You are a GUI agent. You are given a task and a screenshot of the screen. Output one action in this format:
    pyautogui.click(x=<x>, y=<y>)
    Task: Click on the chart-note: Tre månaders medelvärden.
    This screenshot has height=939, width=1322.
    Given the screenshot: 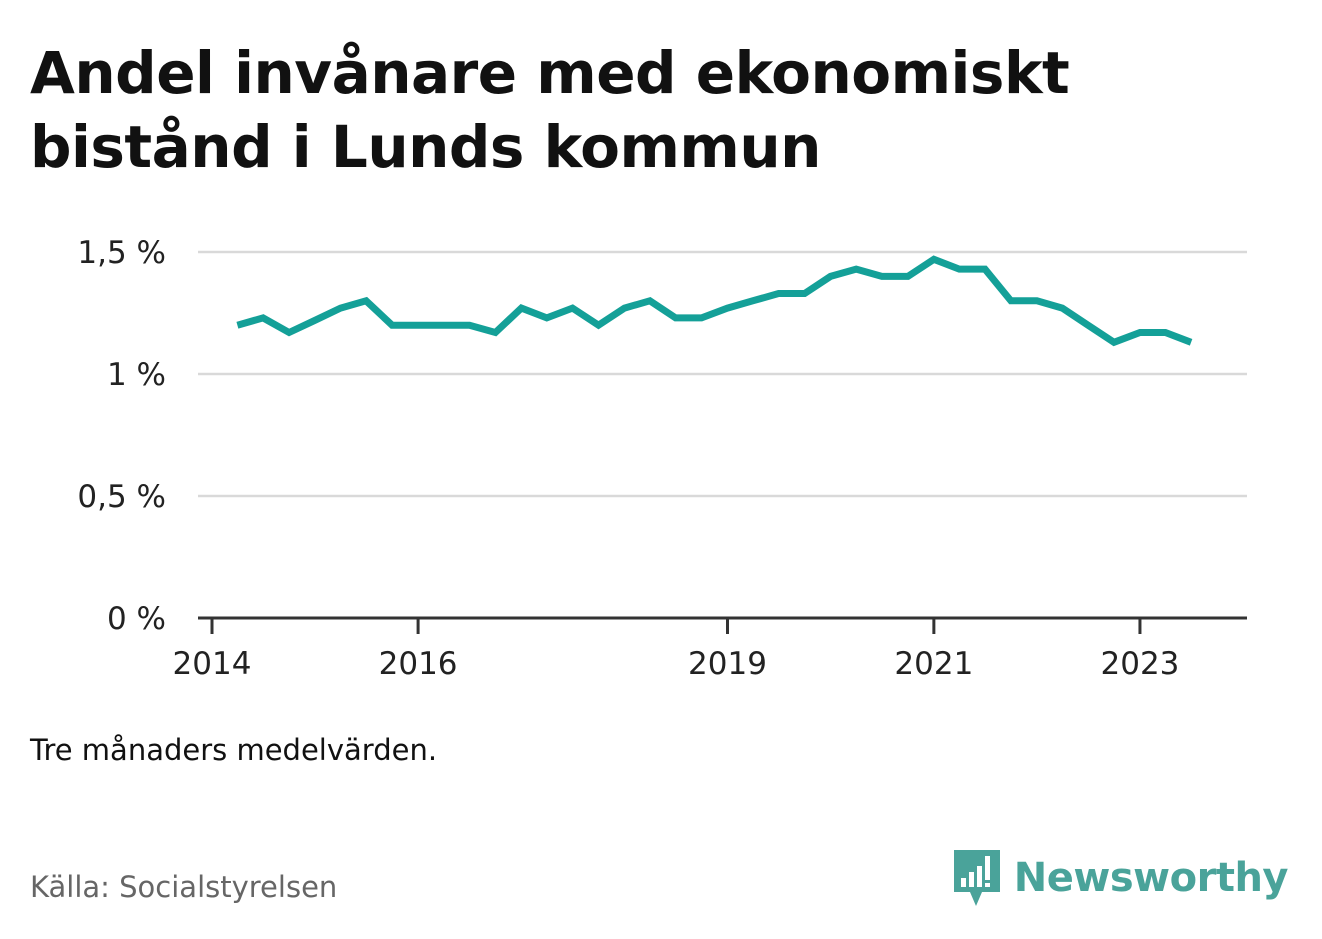 What is the action you would take?
    pyautogui.click(x=234, y=750)
    